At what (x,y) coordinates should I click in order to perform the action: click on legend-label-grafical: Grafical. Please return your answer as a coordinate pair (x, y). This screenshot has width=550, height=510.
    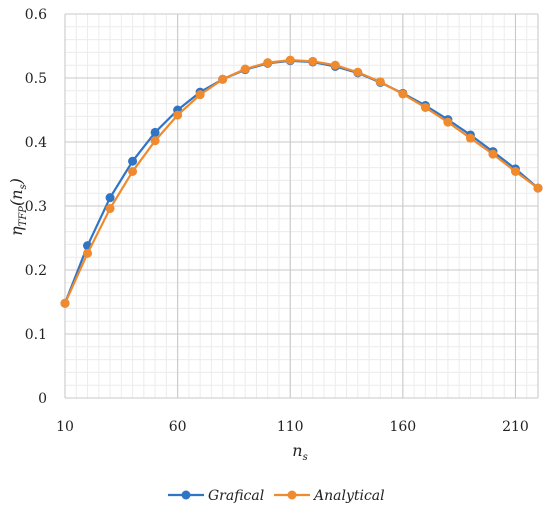
    Looking at the image, I should click on (236, 496).